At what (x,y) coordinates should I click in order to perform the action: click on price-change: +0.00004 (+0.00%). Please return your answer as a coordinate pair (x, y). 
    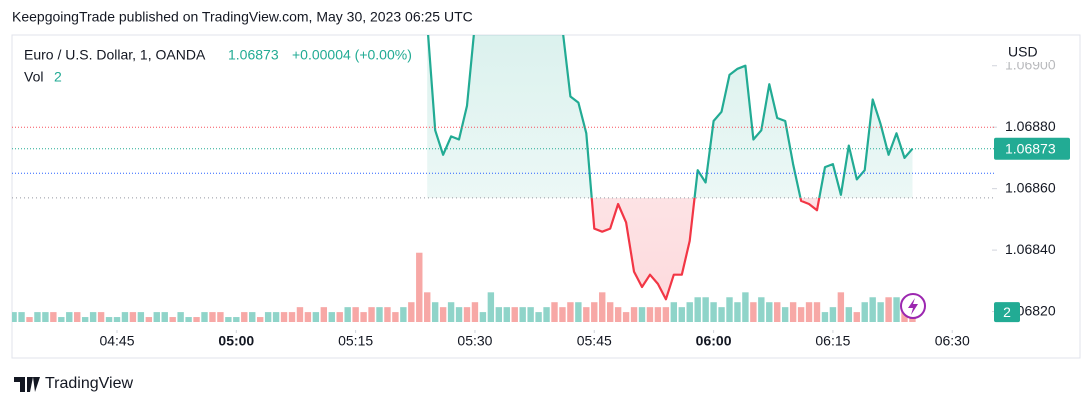
    Looking at the image, I should click on (352, 55).